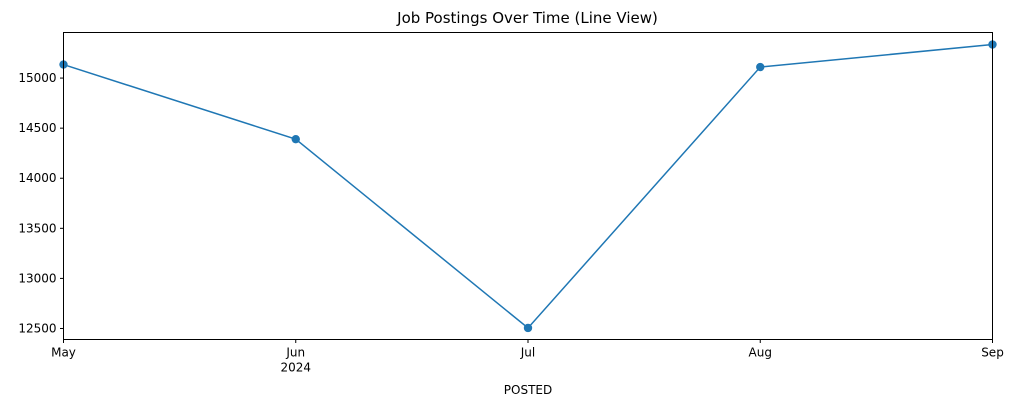 The height and width of the screenshot is (407, 1016). I want to click on y-tick-label: 13000, so click(37, 278).